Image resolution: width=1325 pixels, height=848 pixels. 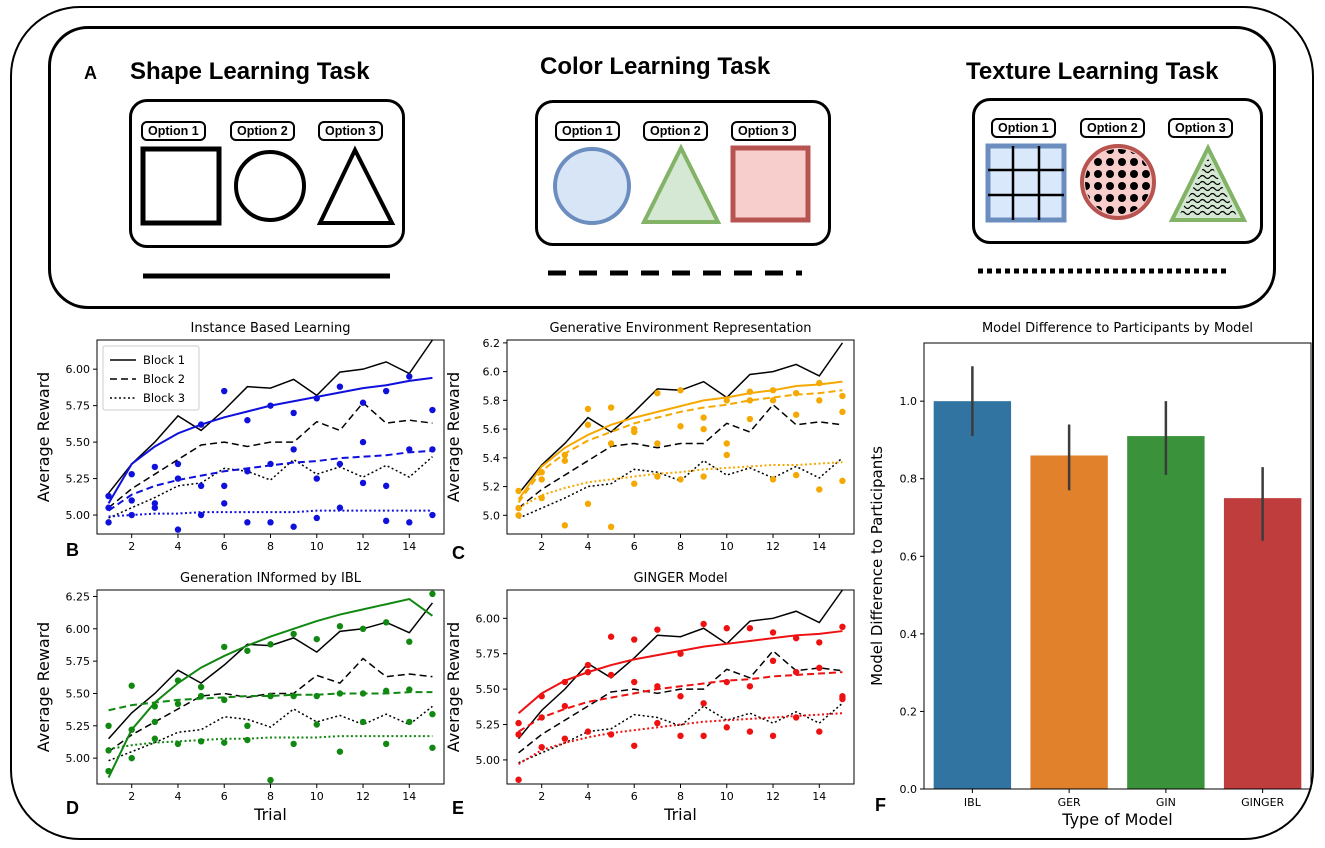 I want to click on chart-c-model-fit-block-2-line, so click(x=680, y=446).